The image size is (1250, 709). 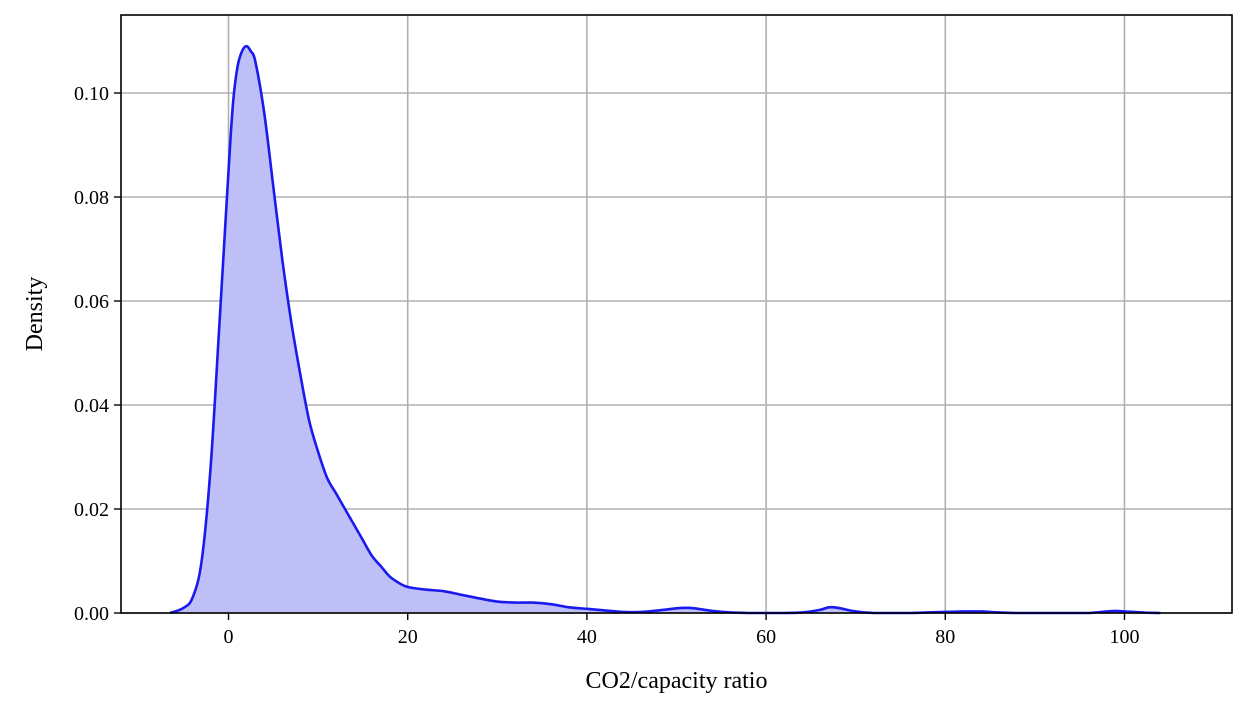 What do you see at coordinates (681, 630) in the screenshot?
I see `x-axis-ticks: 0 20 40 60 80 100` at bounding box center [681, 630].